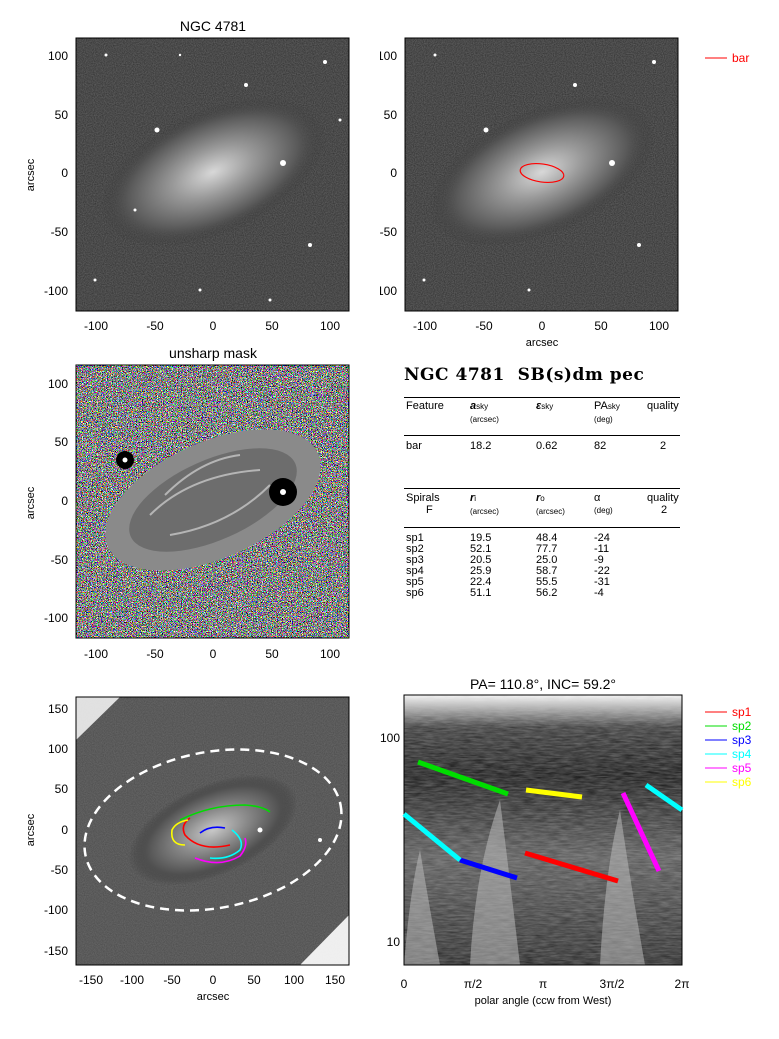 This screenshot has width=779, height=1039. What do you see at coordinates (481, 571) in the screenshot?
I see `spiral-row-cell: 25.9` at bounding box center [481, 571].